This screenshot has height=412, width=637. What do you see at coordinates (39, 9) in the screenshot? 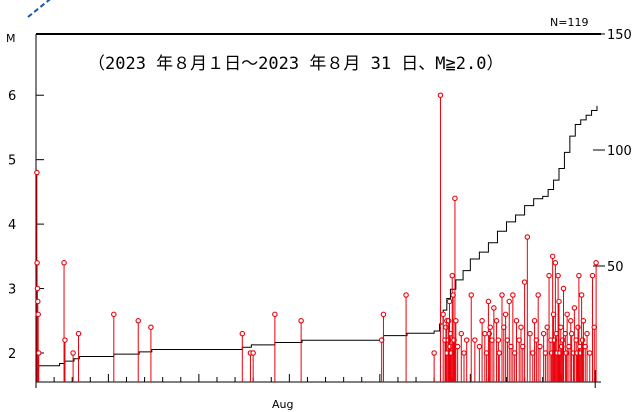
I see `corner-dashed-line` at bounding box center [39, 9].